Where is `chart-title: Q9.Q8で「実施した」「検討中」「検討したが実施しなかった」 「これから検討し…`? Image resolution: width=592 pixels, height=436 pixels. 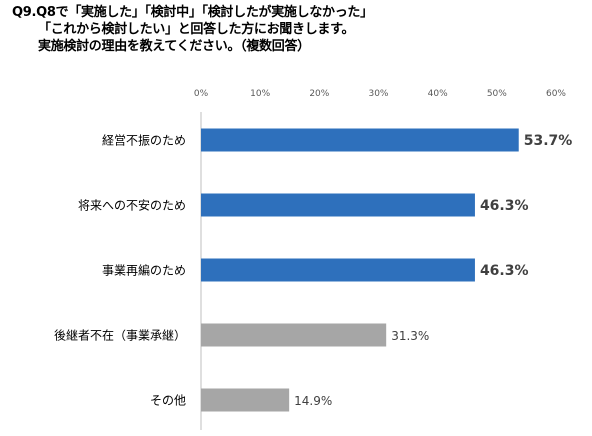 chart-title: Q9.Q8で「実施した」「検討中」「検討したが実施しなかった」 「これから検討し… is located at coordinates (299, 29).